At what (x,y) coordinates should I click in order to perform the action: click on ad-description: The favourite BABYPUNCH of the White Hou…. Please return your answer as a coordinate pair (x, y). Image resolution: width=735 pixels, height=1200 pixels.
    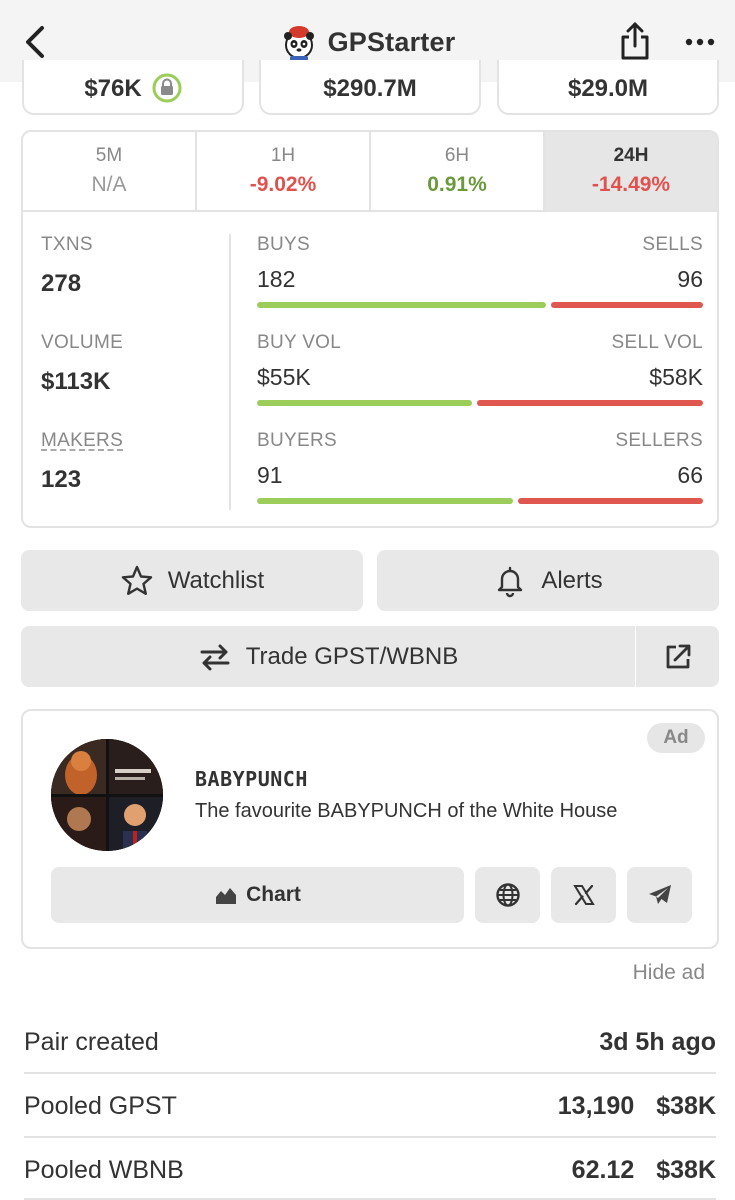
    Looking at the image, I should click on (406, 811).